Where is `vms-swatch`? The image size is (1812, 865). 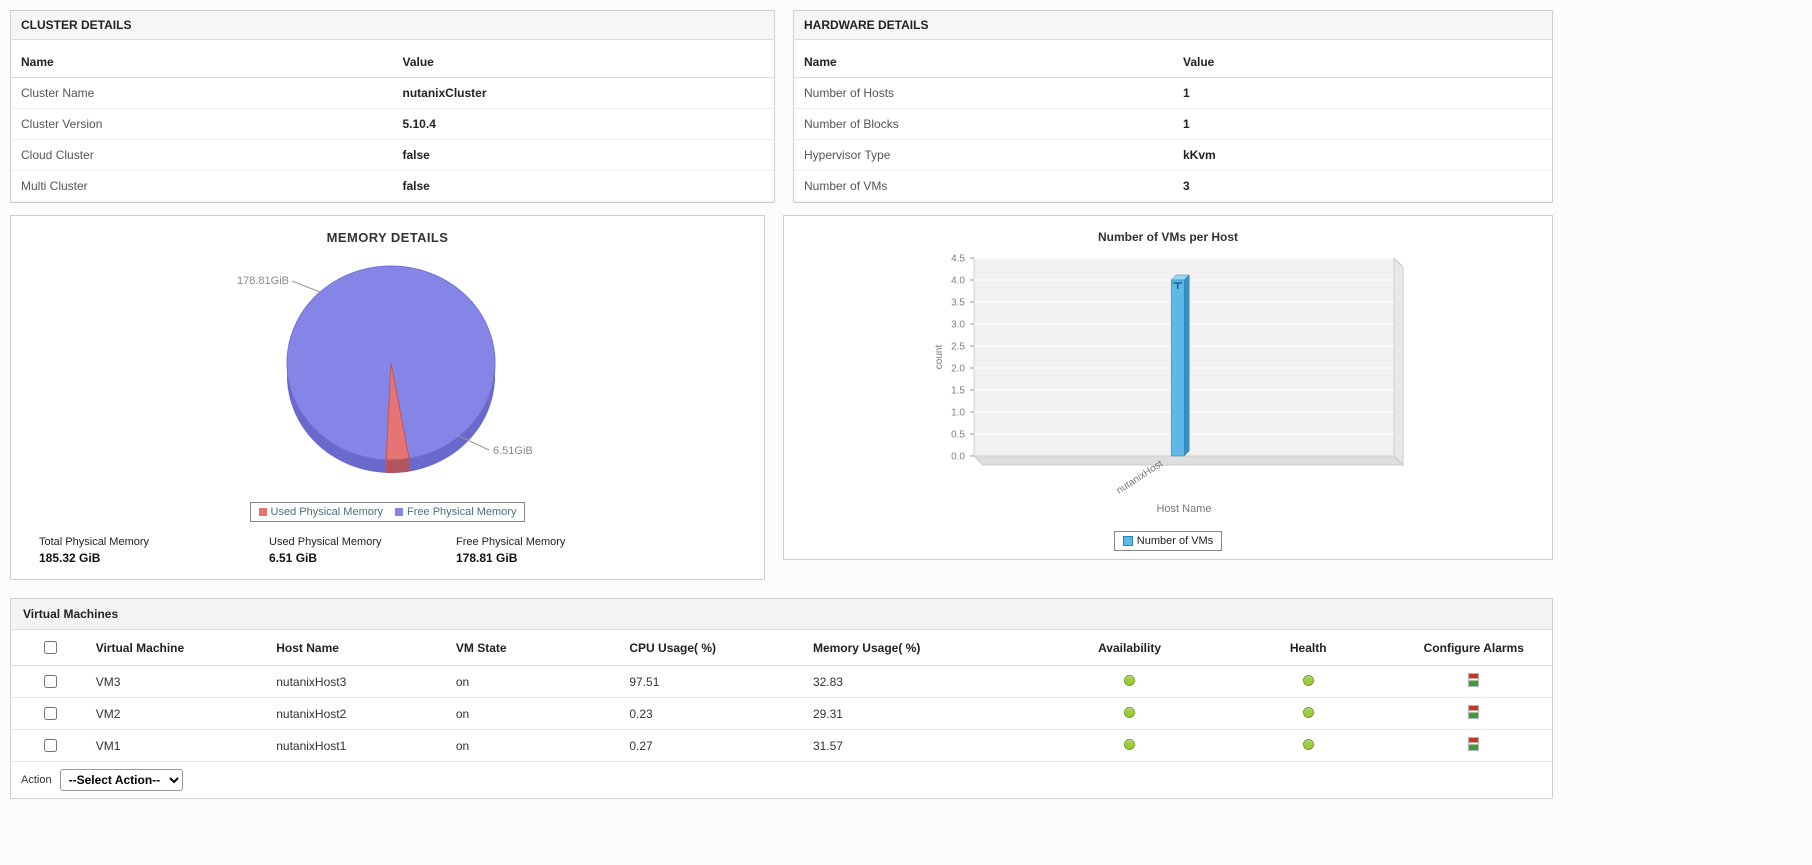
vms-swatch is located at coordinates (1127, 541).